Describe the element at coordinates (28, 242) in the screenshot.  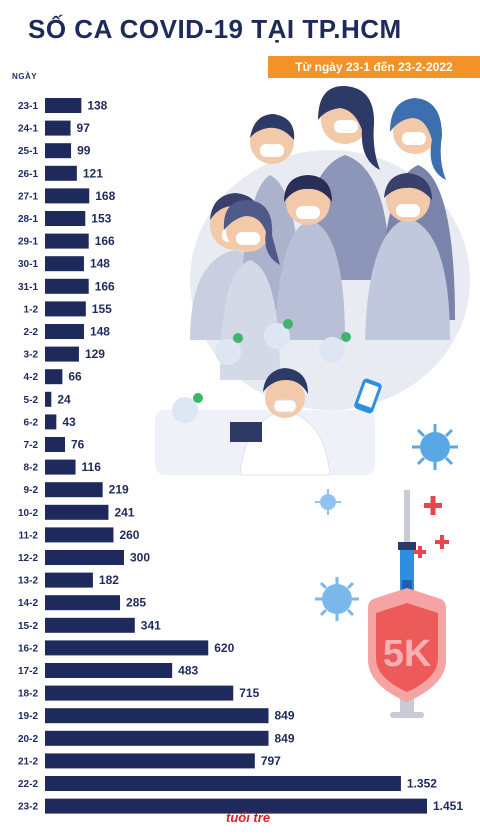
I see `category-label: 29-1` at that location.